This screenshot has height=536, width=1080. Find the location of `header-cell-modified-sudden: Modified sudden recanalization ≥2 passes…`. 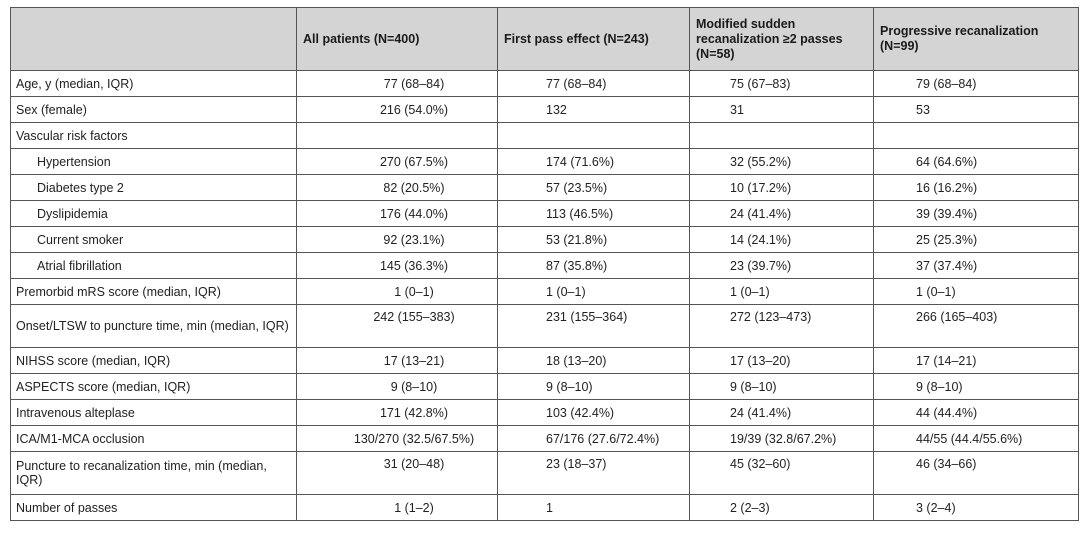

header-cell-modified-sudden: Modified sudden recanalization ≥2 passes… is located at coordinates (781, 39).